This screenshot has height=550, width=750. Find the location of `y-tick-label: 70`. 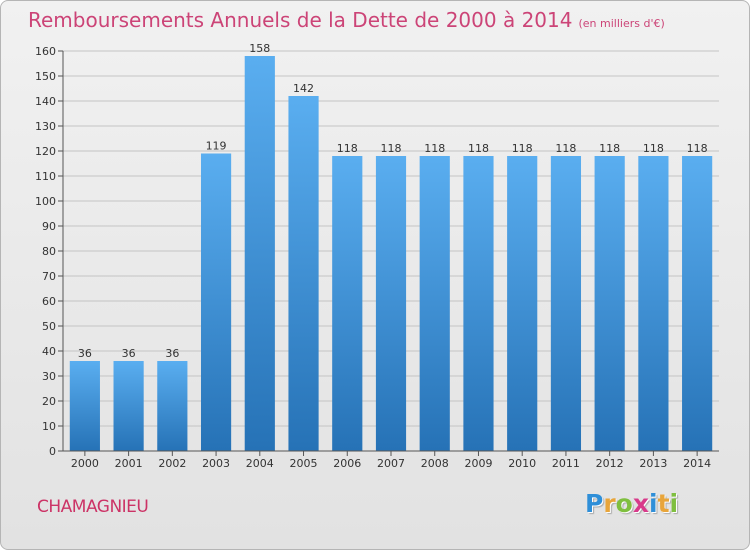

y-tick-label: 70 is located at coordinates (49, 276).